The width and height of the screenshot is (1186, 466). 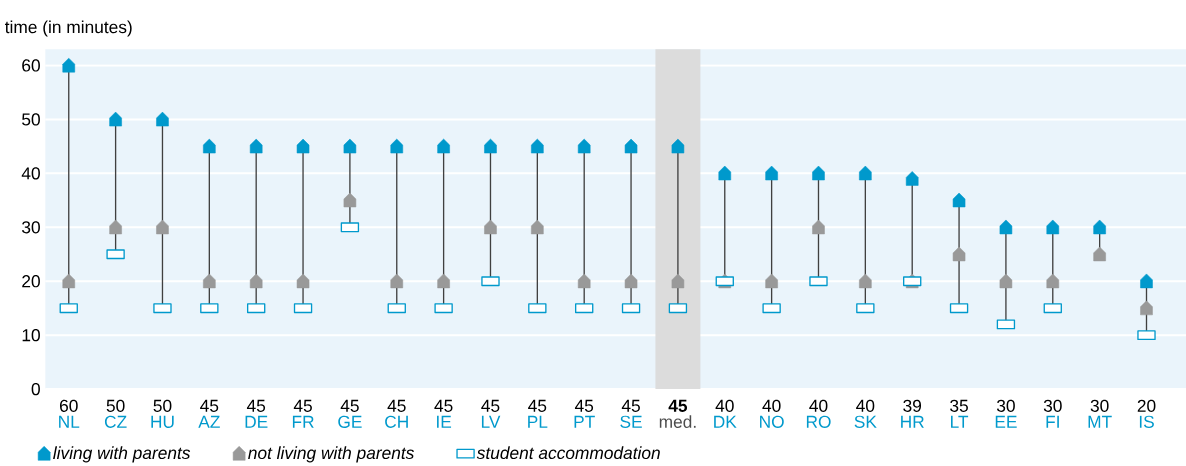 What do you see at coordinates (1006, 421) in the screenshot?
I see `x-tick-label: EE` at bounding box center [1006, 421].